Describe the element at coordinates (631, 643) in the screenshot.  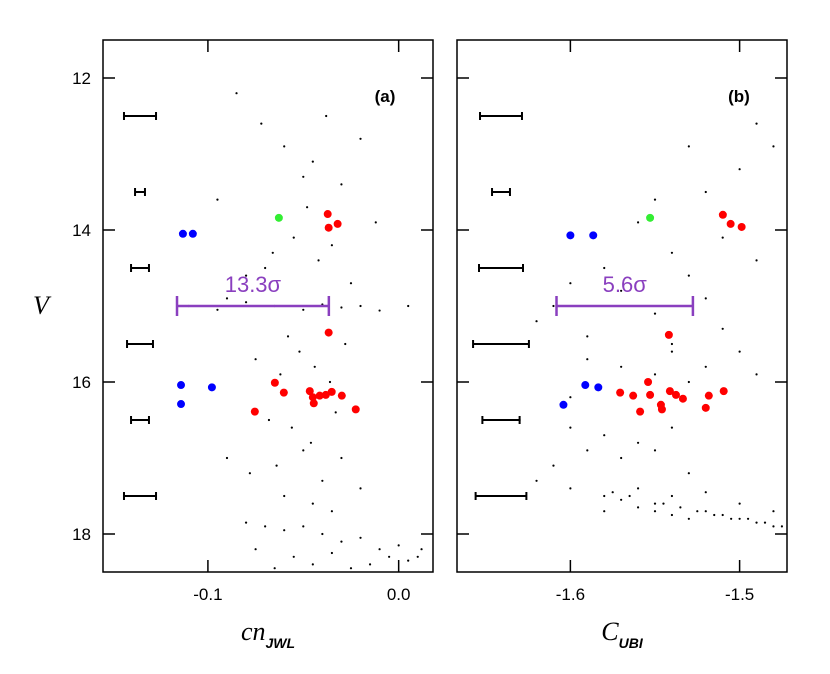
I see `x-axis-label-sub: UBI` at that location.